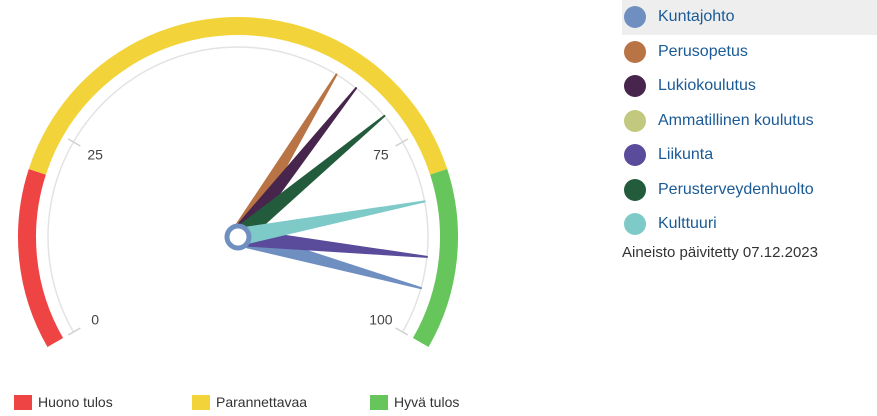  What do you see at coordinates (381, 320) in the screenshot?
I see `gauge-tick-label: 100` at bounding box center [381, 320].